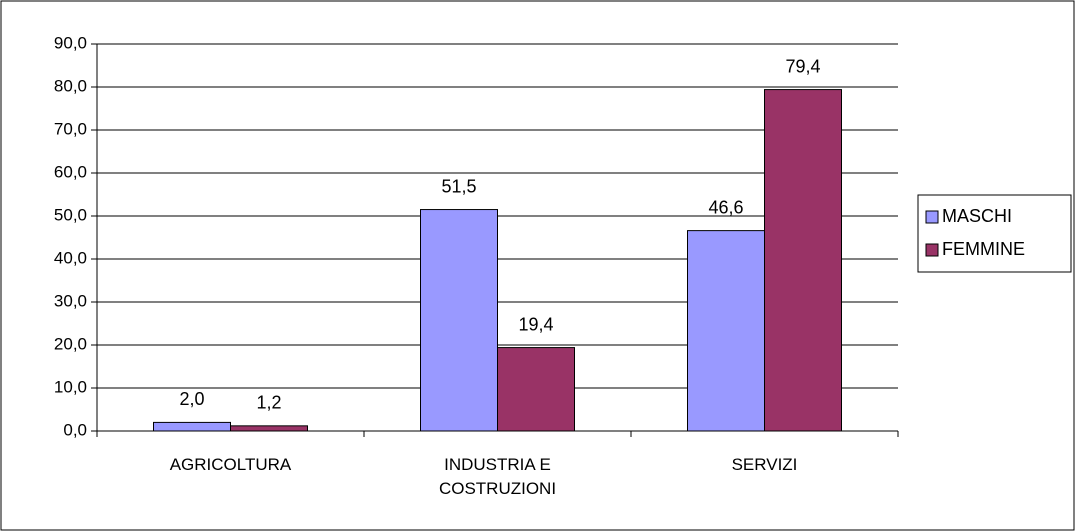 The height and width of the screenshot is (532, 1076). Describe the element at coordinates (497, 476) in the screenshot. I see `x-tick-label: INDUSTRIA E COSTRUZIONI` at that location.